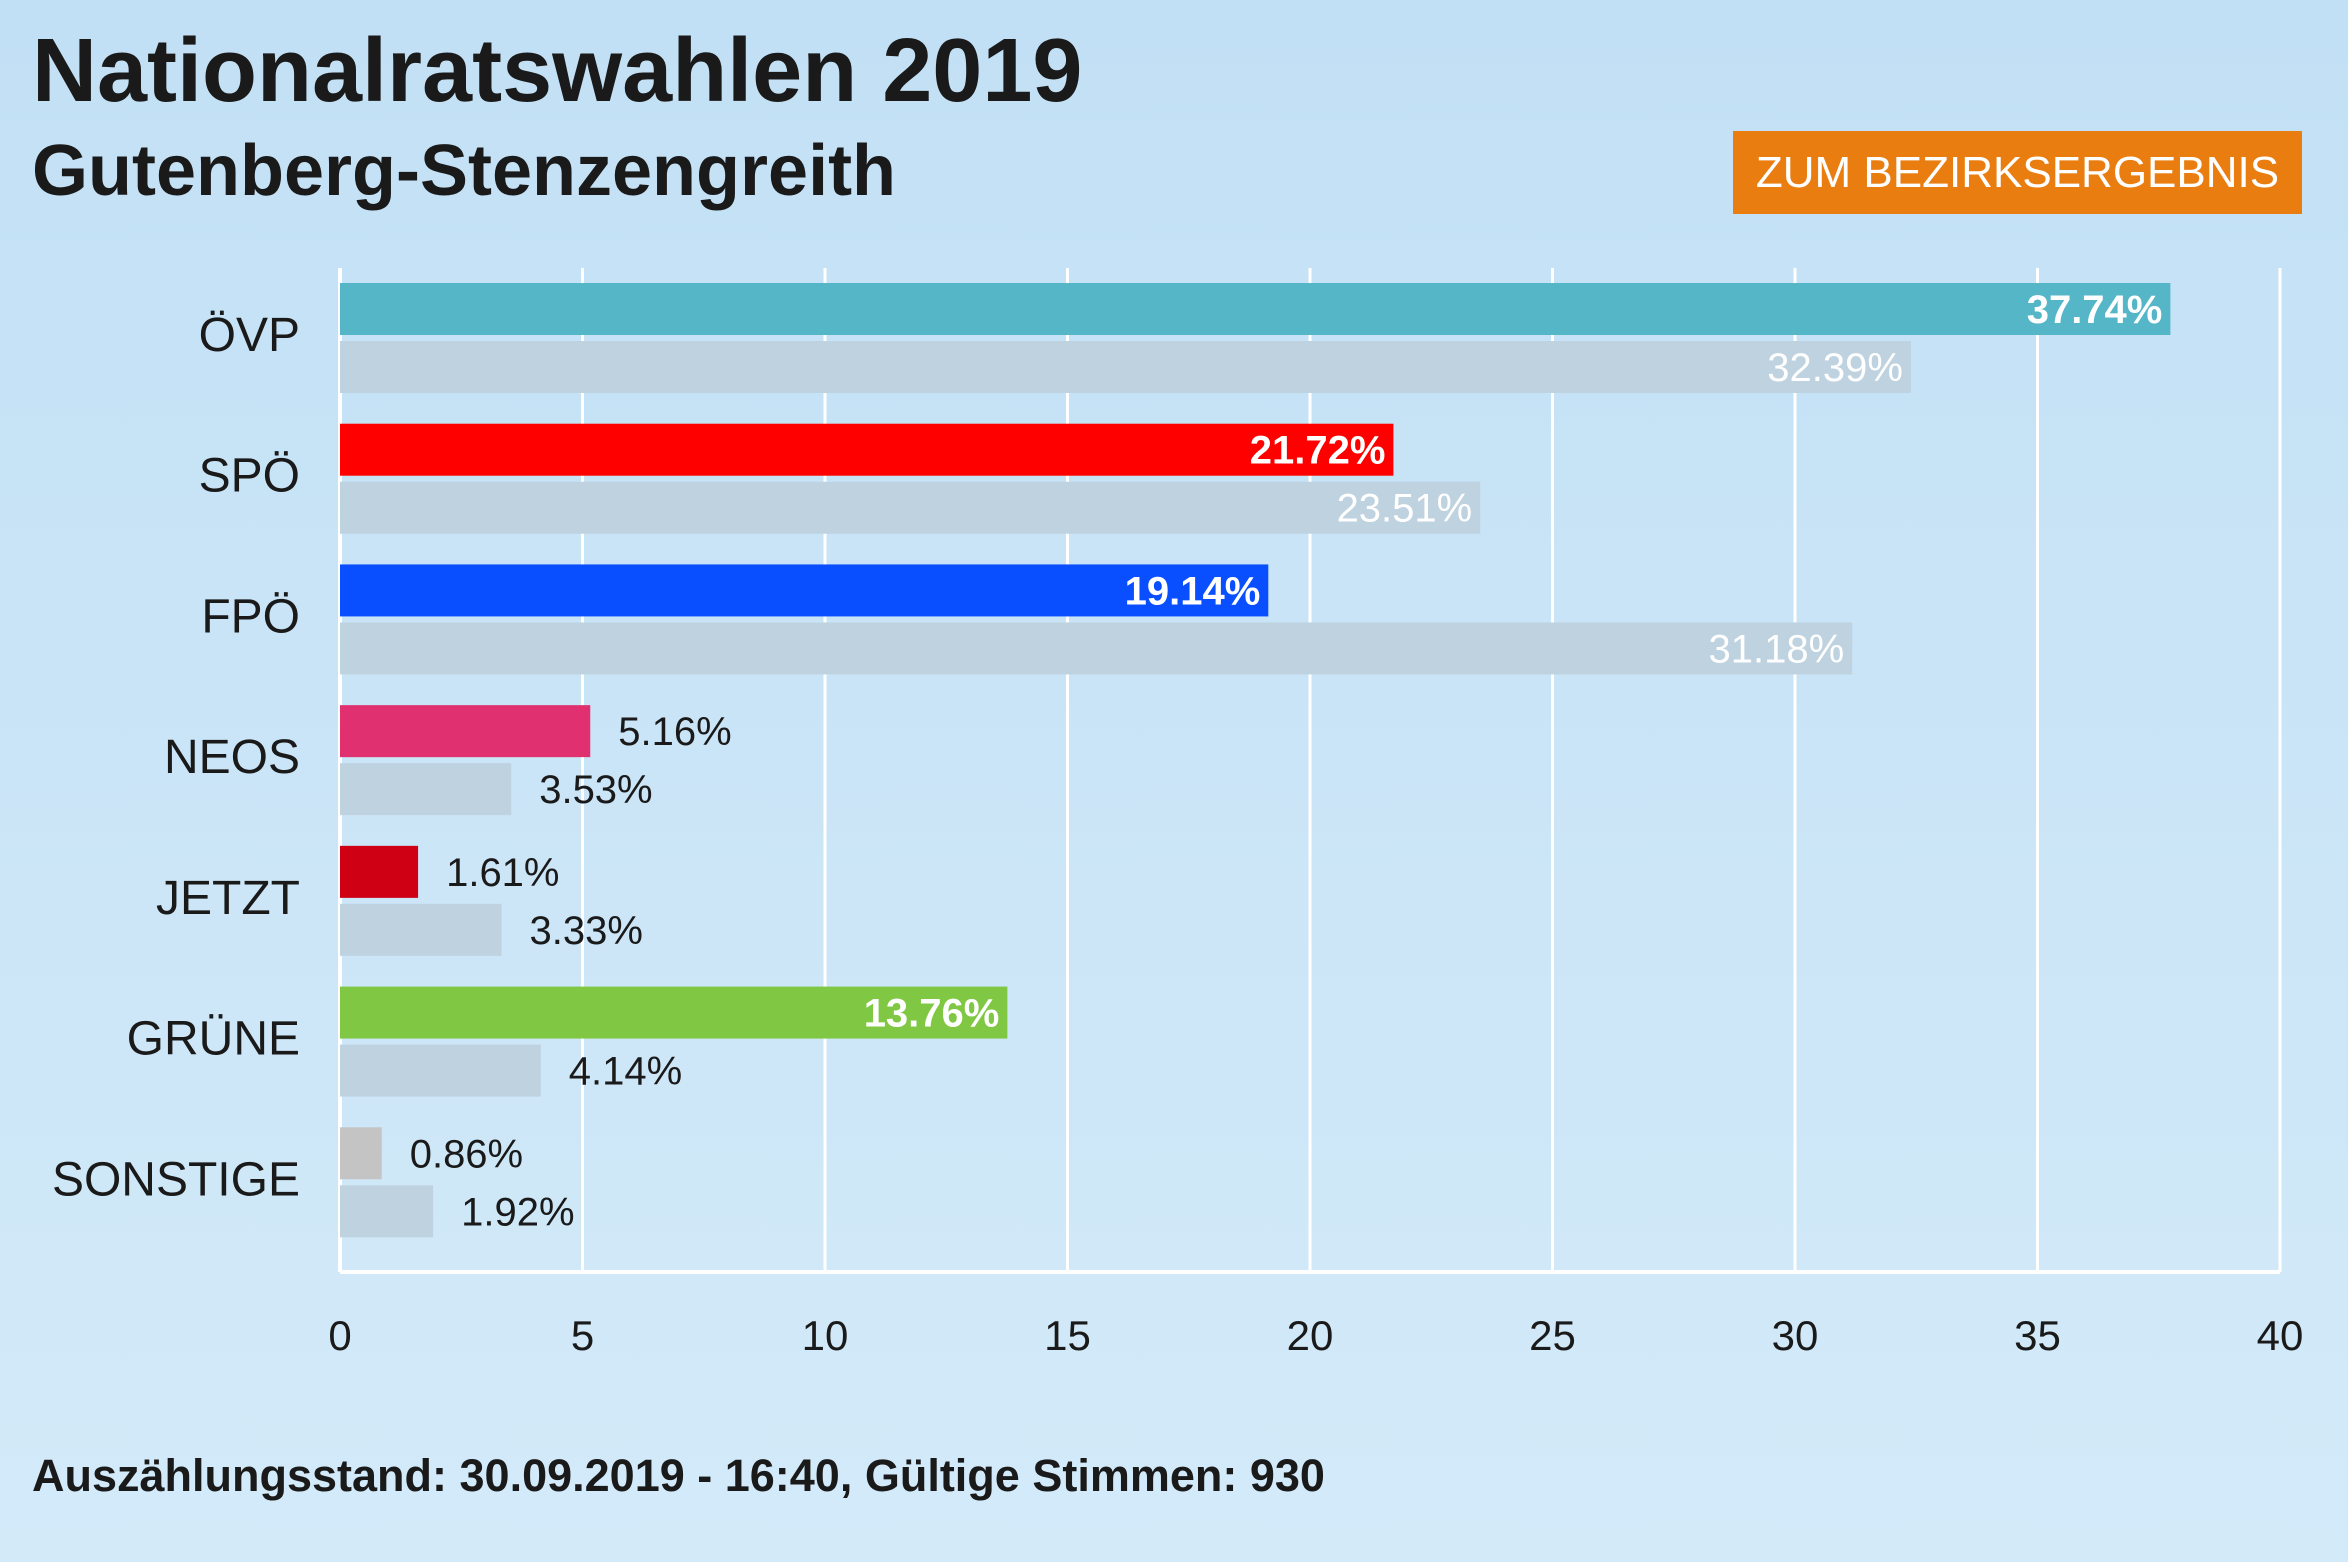  Describe the element at coordinates (625, 1072) in the screenshot. I see `value-label-previous: 4.14%` at that location.